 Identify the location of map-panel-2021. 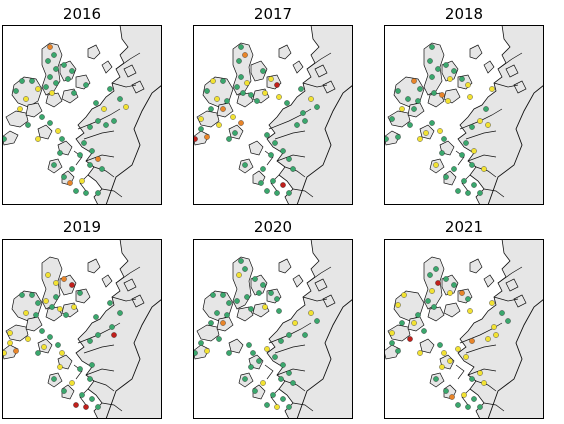
(464, 329).